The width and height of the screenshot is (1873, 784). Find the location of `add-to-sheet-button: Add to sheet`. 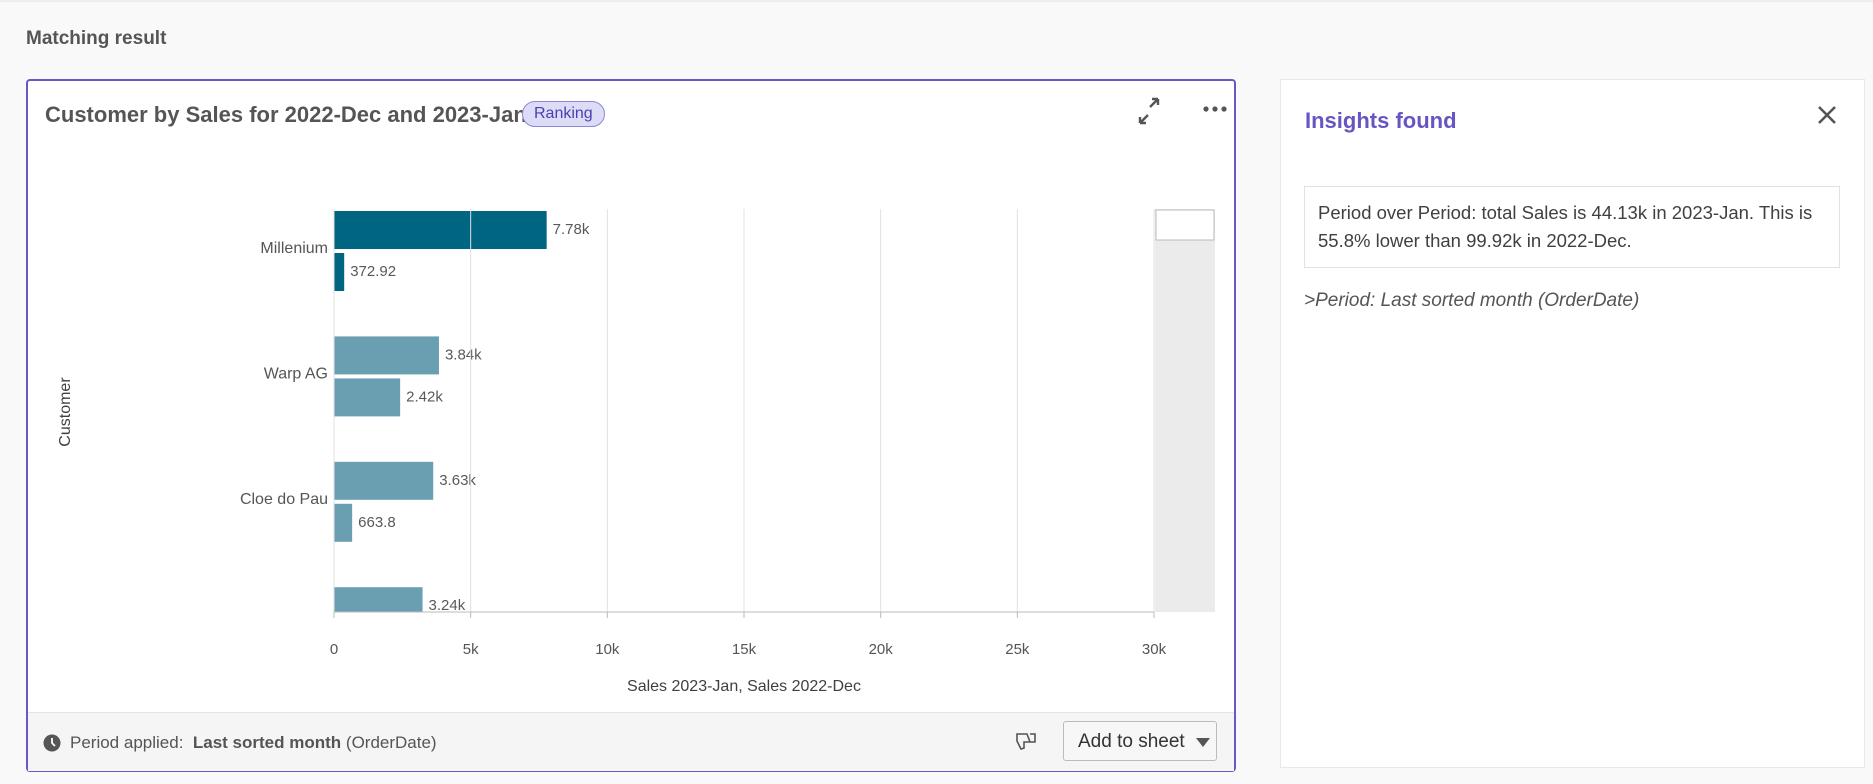

add-to-sheet-button: Add to sheet is located at coordinates (1140, 741).